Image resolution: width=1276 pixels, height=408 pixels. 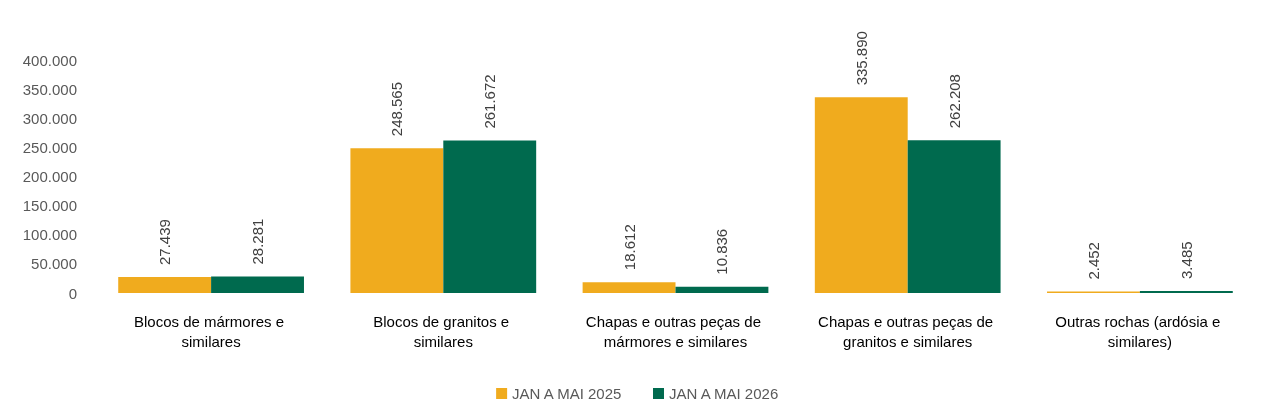 I want to click on data-label: 261.672, so click(x=490, y=101).